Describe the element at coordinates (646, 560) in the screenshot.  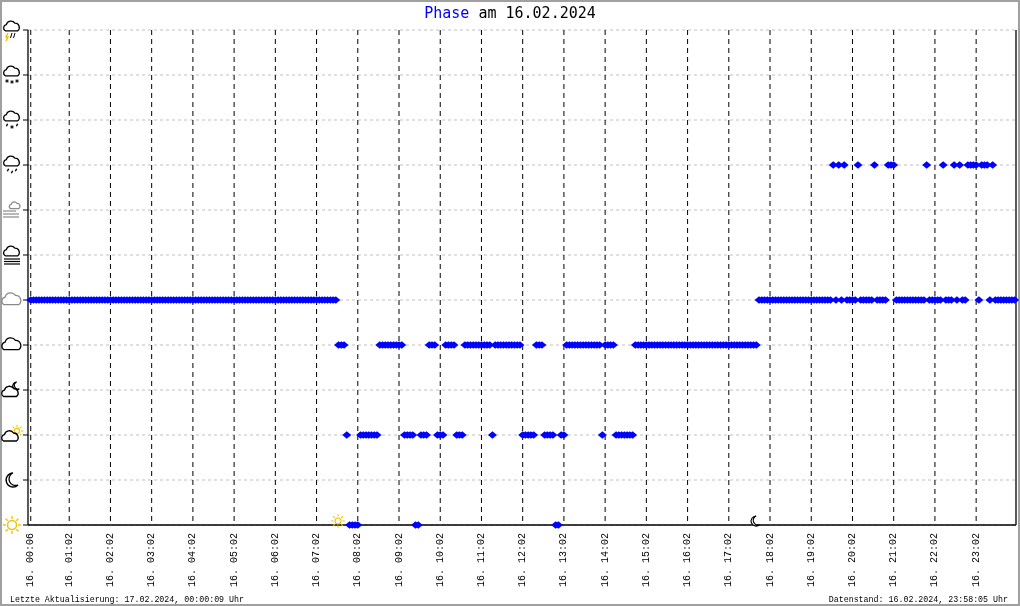
I see `x-tick-label: 16. 15:02` at that location.